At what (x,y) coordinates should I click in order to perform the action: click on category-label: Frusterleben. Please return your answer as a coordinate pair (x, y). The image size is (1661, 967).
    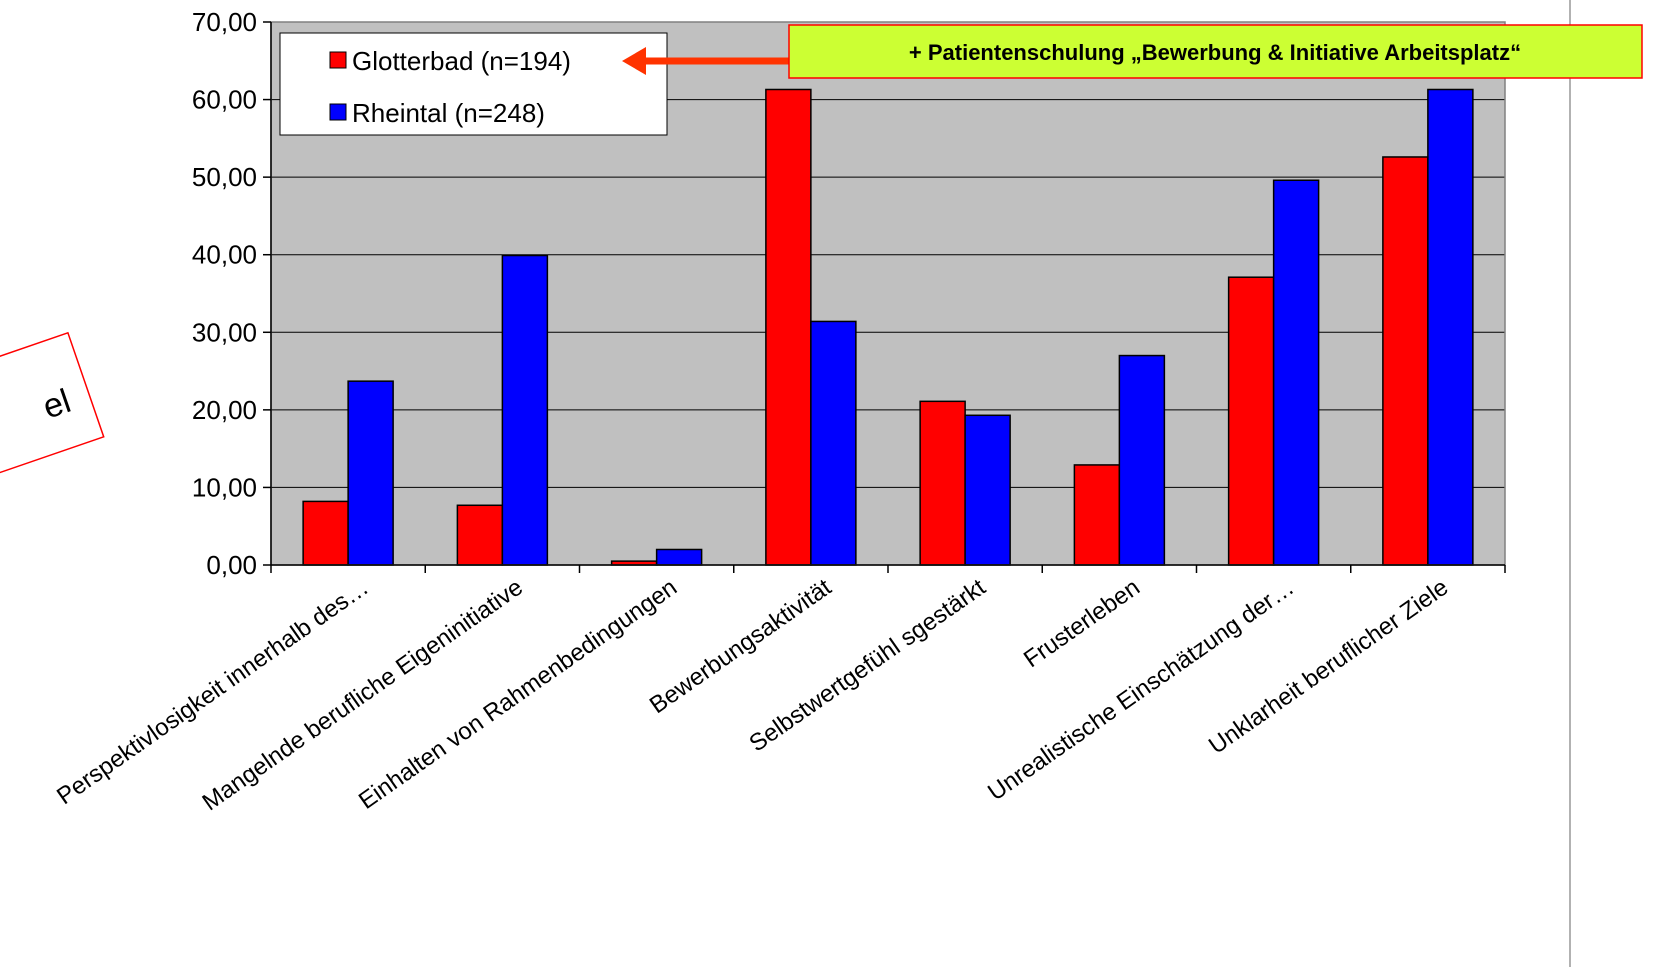
    Looking at the image, I should click on (1082, 623).